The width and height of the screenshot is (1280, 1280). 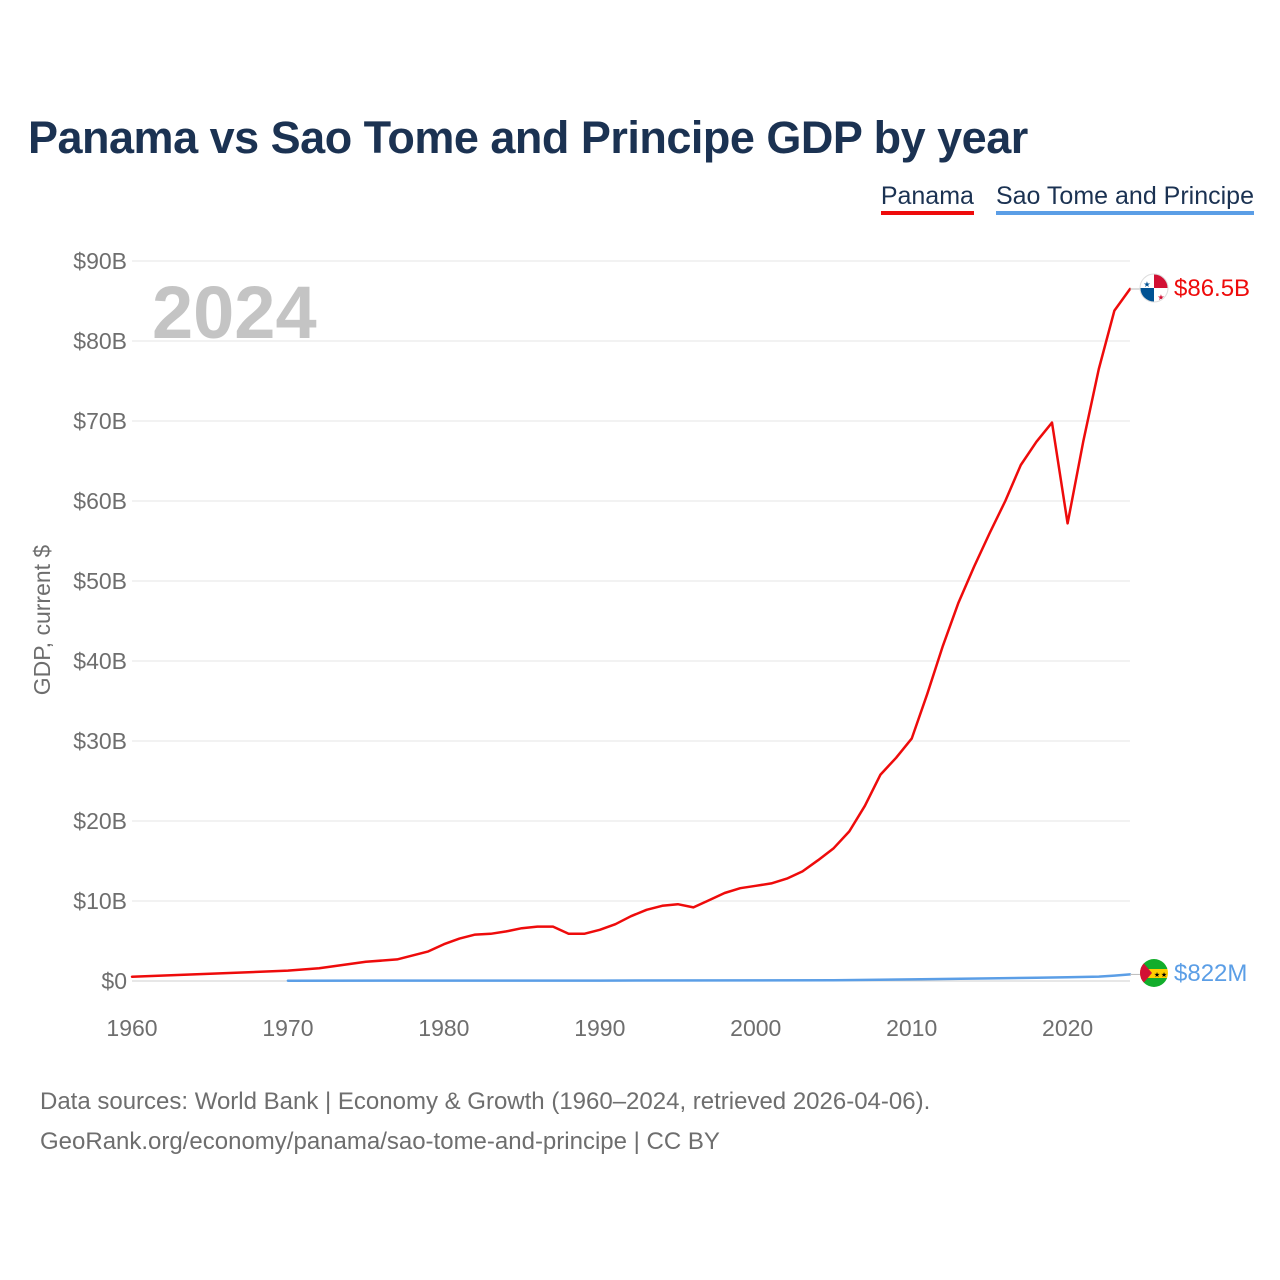 What do you see at coordinates (100, 821) in the screenshot?
I see `y-tick-label: $20B` at bounding box center [100, 821].